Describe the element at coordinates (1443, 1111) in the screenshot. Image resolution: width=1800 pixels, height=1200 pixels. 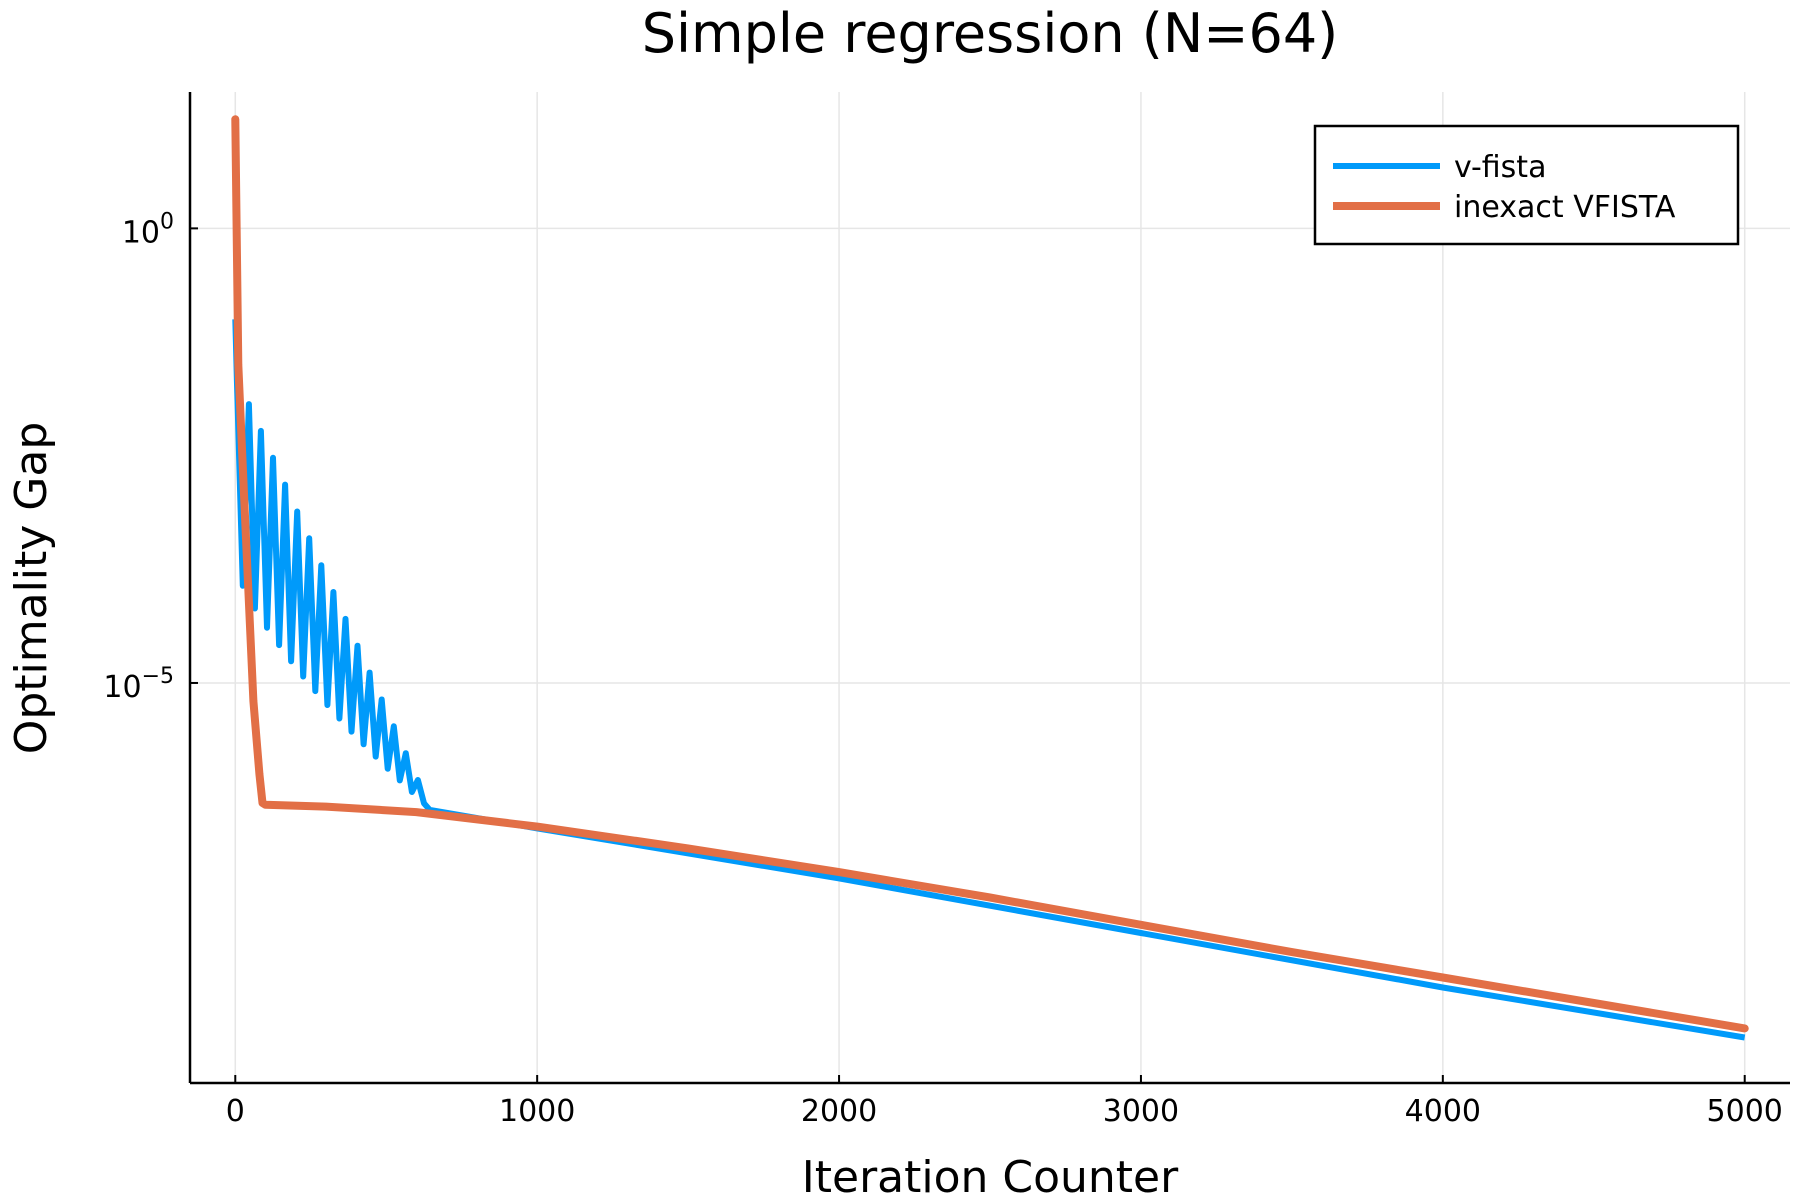
I see `x-tick-label: 4000` at that location.